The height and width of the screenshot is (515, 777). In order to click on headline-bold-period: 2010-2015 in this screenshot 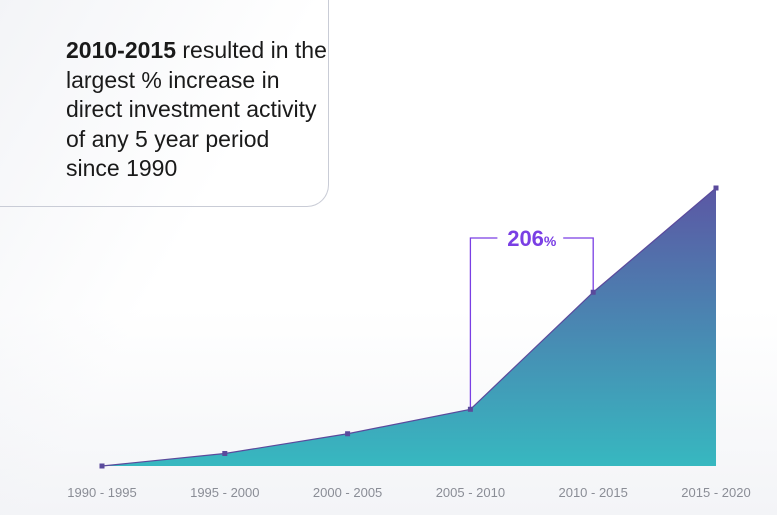, I will do `click(121, 50)`.